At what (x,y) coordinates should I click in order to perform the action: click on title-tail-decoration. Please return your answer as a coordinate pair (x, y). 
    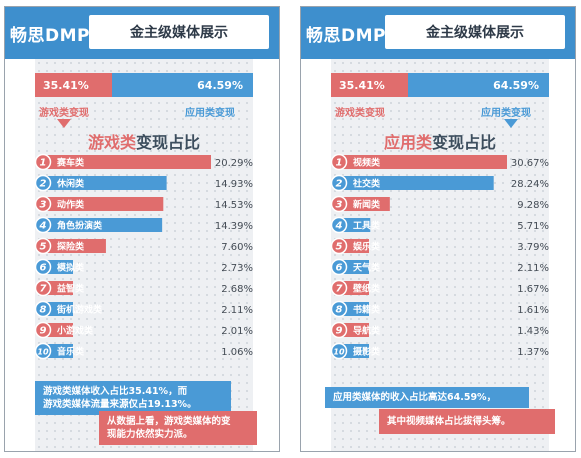
    Looking at the image, I should click on (263, 39).